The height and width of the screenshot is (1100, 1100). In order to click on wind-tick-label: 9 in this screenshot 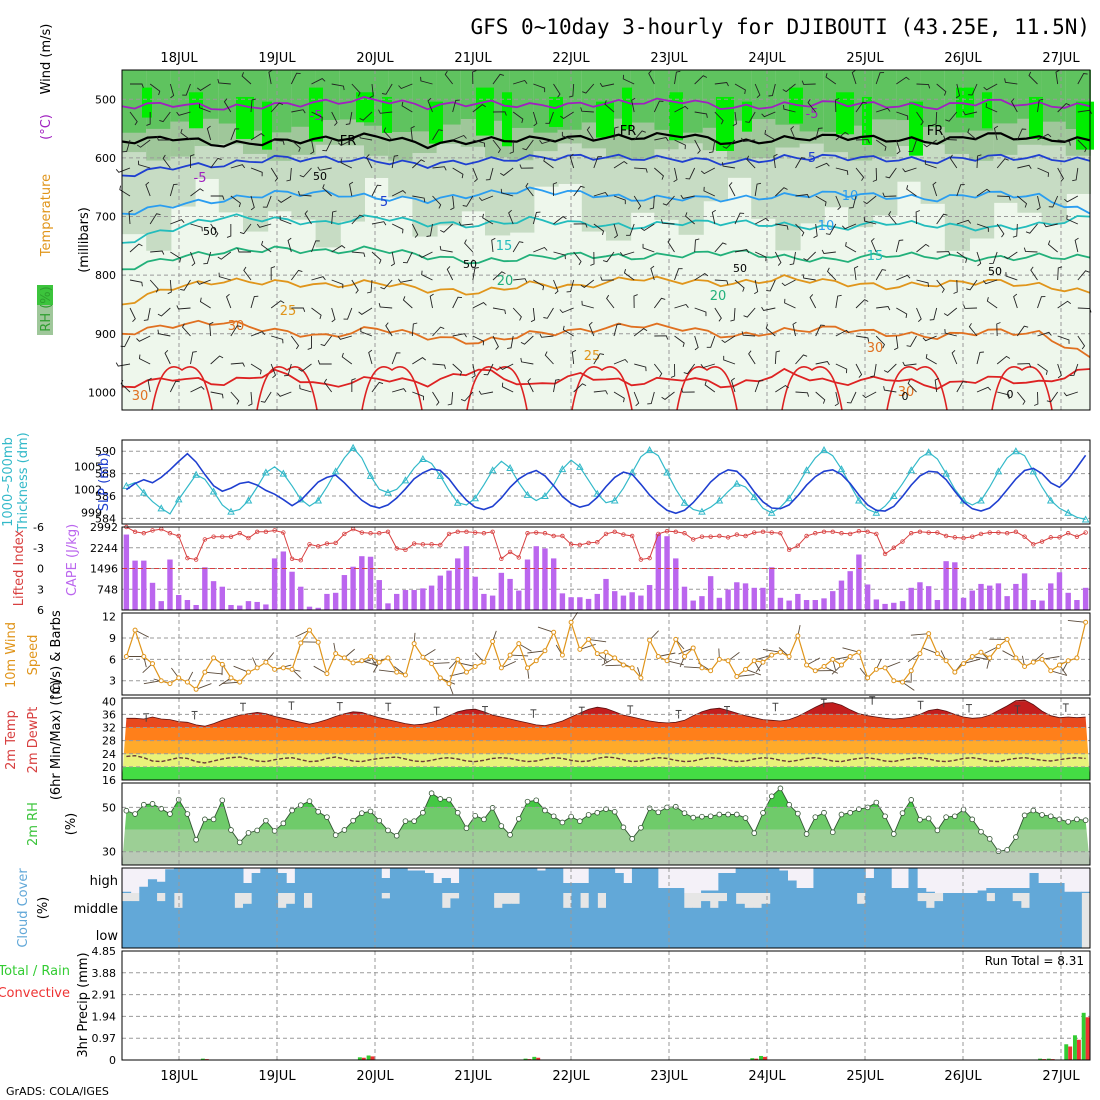, I will do `click(112, 638)`.